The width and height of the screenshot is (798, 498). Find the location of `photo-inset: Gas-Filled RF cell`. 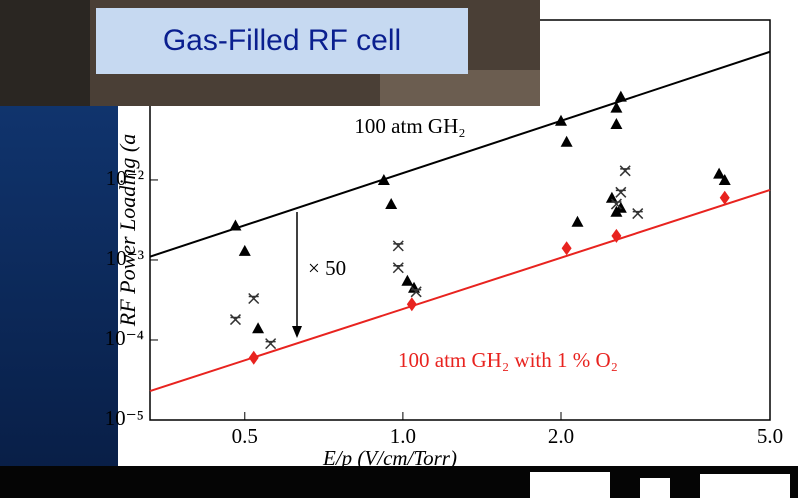

photo-inset: Gas-Filled RF cell is located at coordinates (270, 53).